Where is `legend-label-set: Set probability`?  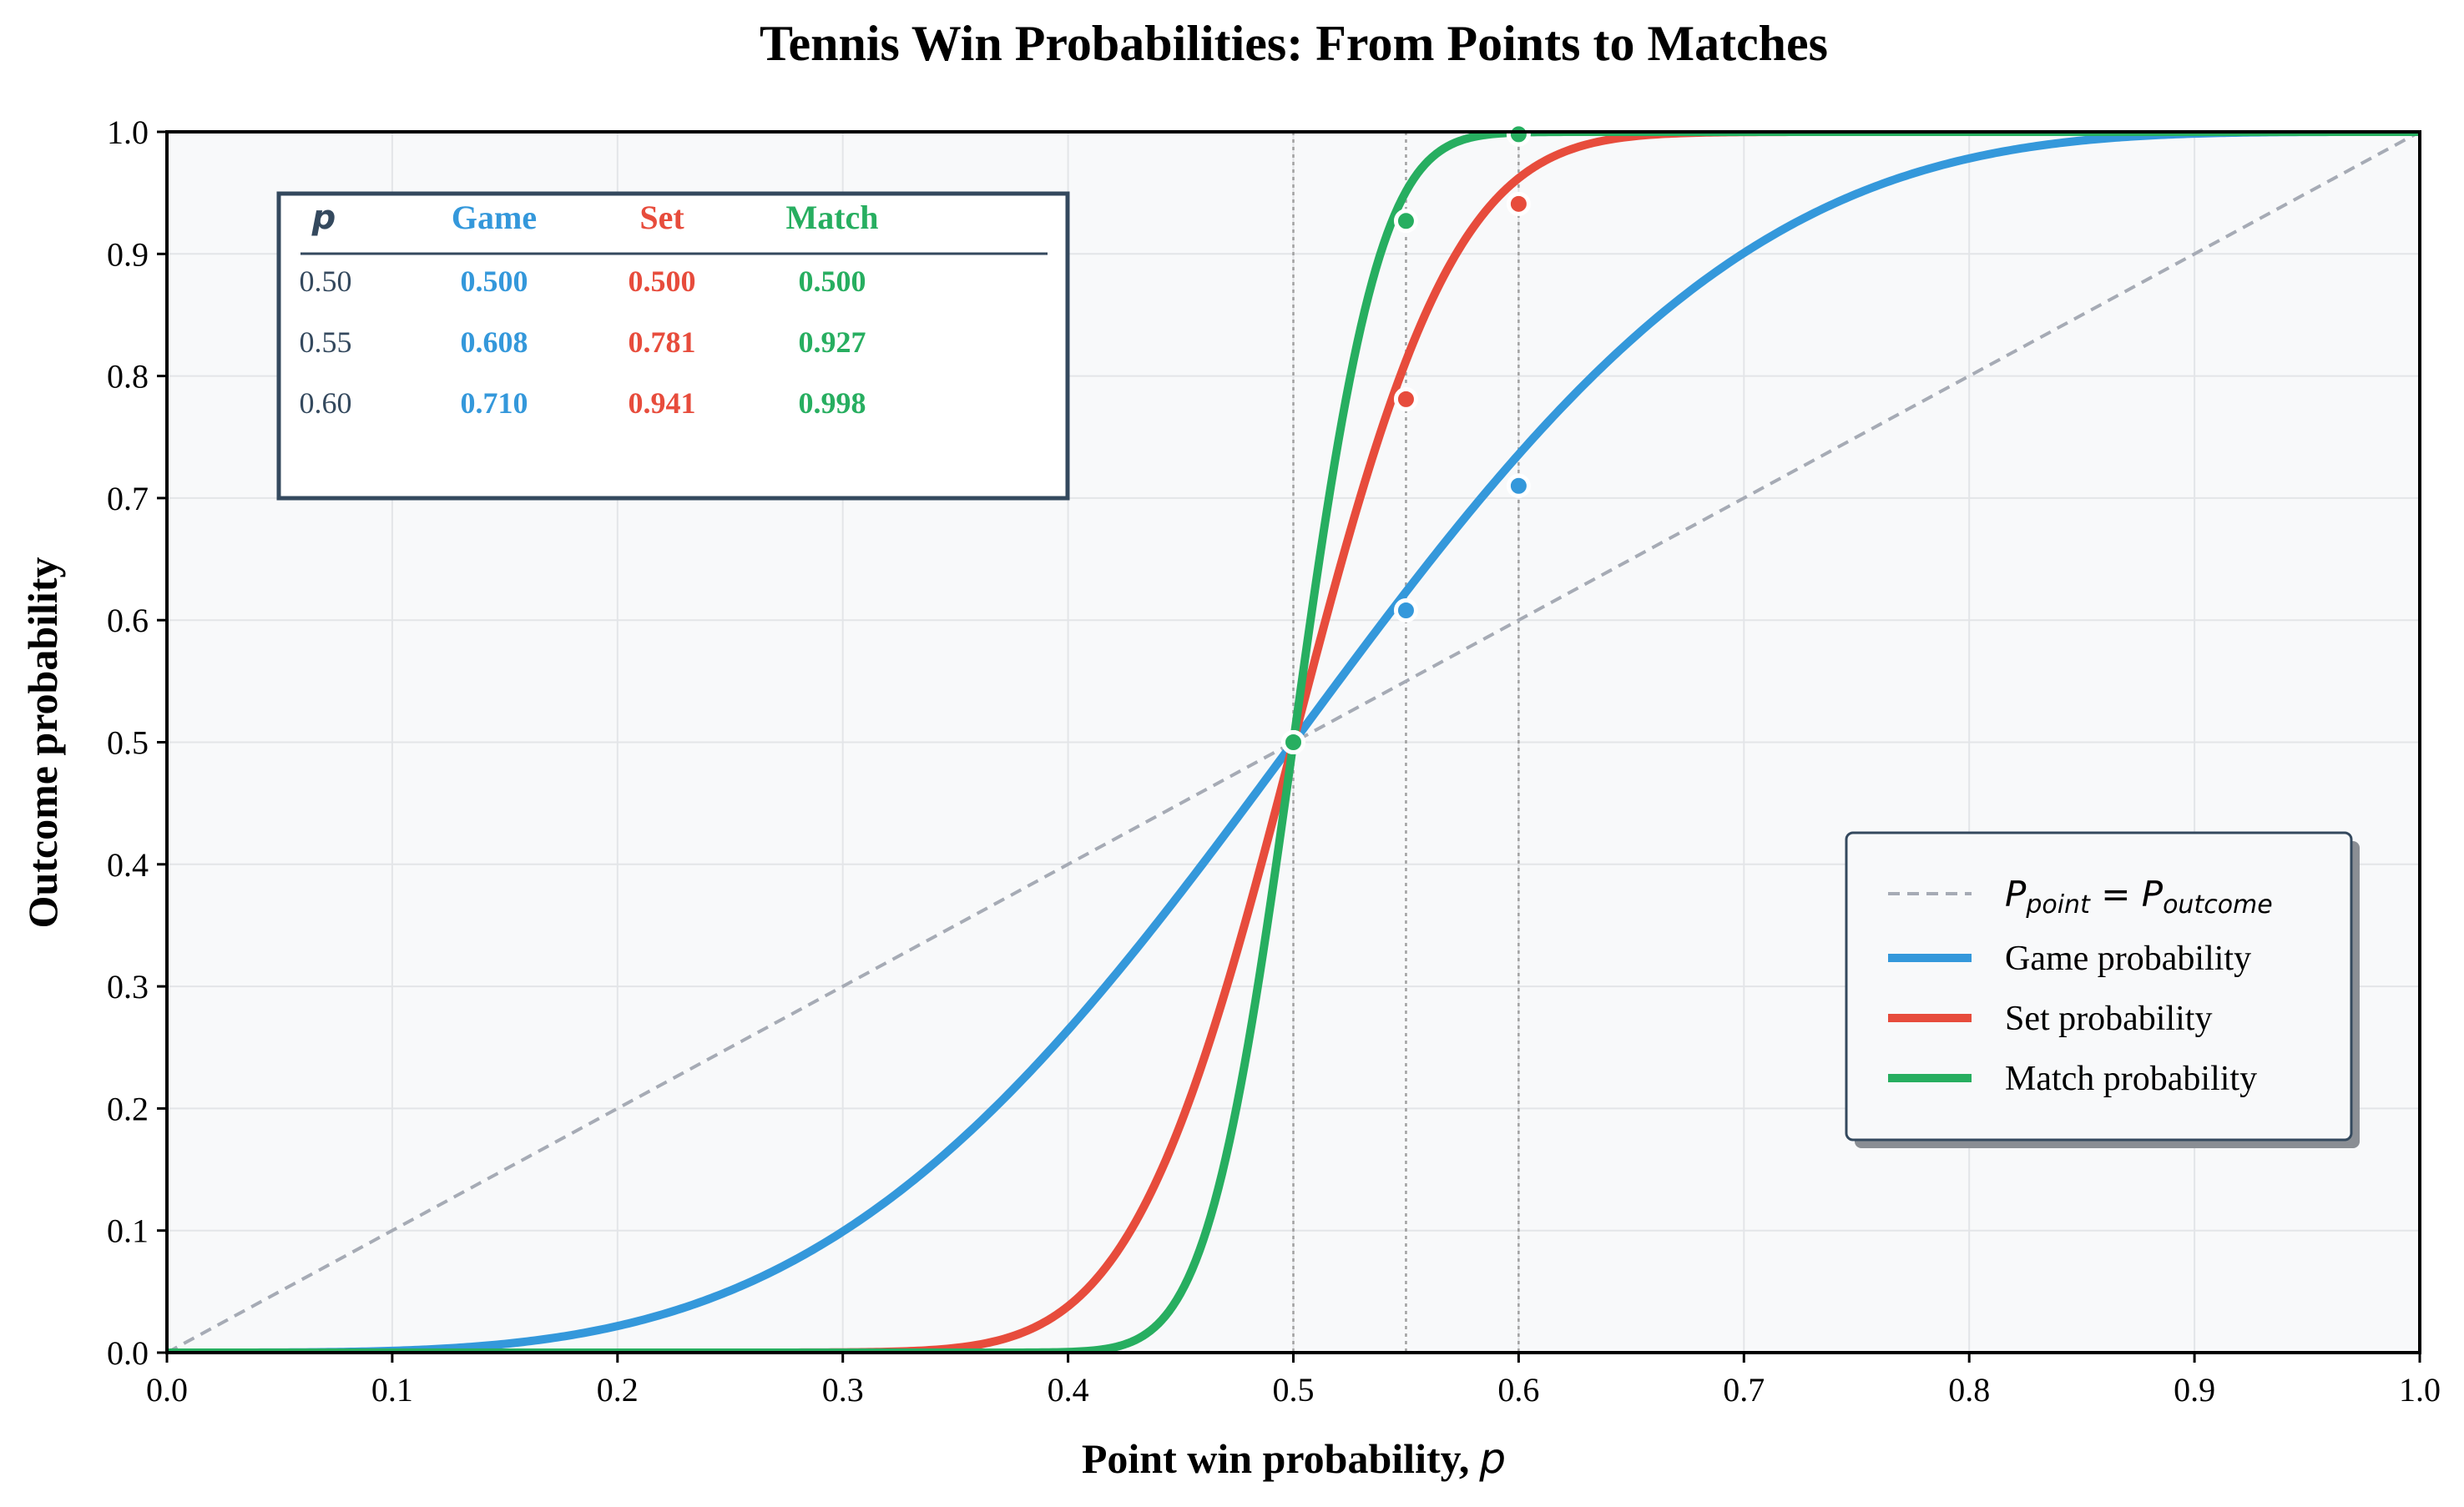
legend-label-set: Set probability is located at coordinates (2108, 1019).